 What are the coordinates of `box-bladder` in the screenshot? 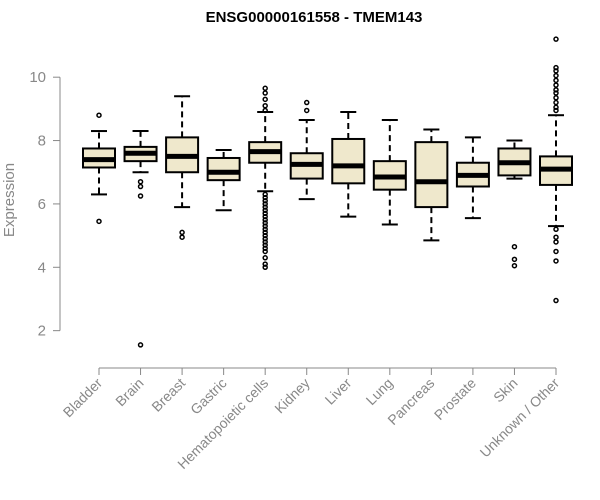 It's located at (99, 168).